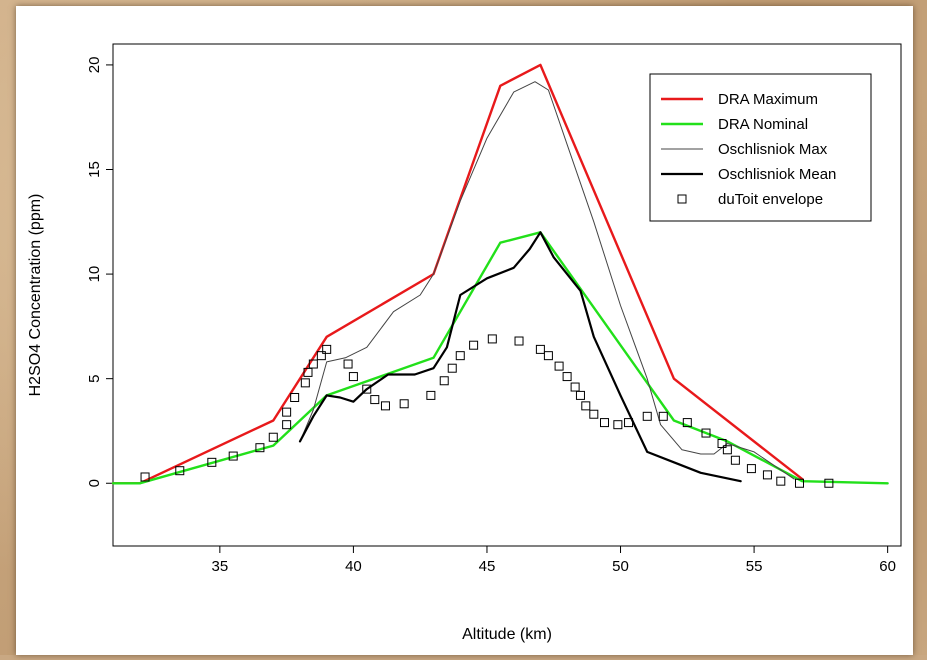 This screenshot has width=927, height=660. Describe the element at coordinates (773, 149) in the screenshot. I see `legend-label-oschlisniok-max: Oschlisniok Max` at that location.